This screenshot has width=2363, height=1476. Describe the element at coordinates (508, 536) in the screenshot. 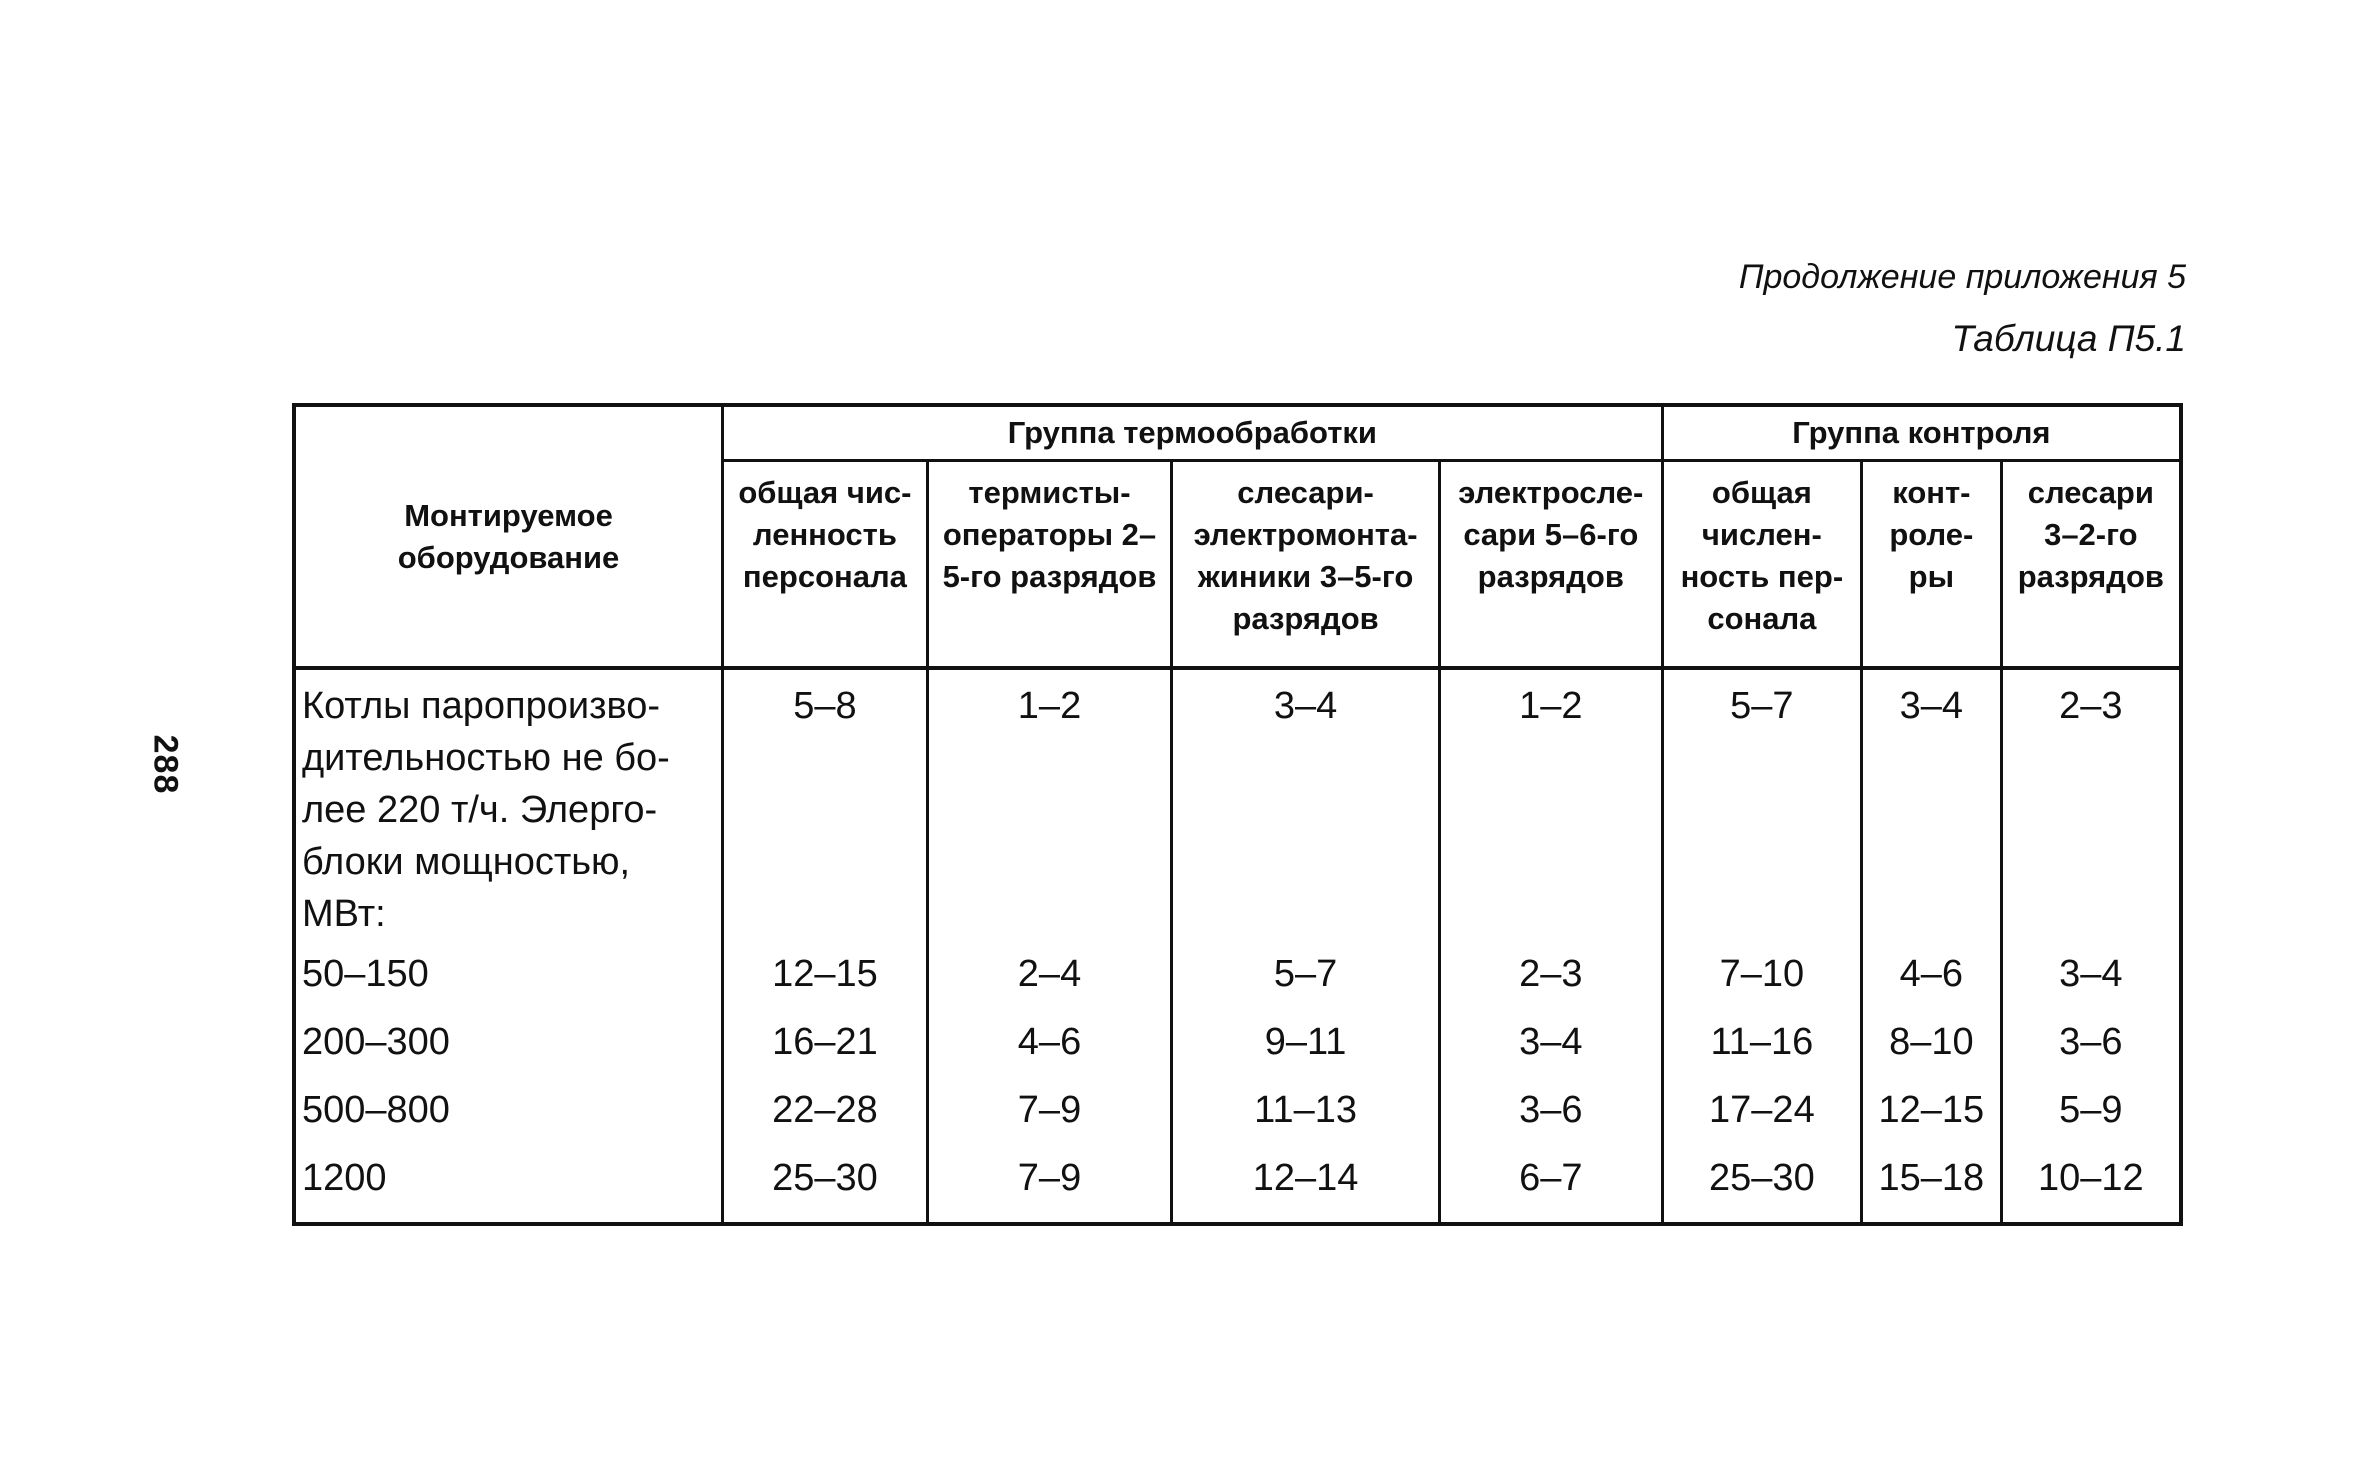

I see `column-header-equipment: Монтируемое оборудование` at that location.